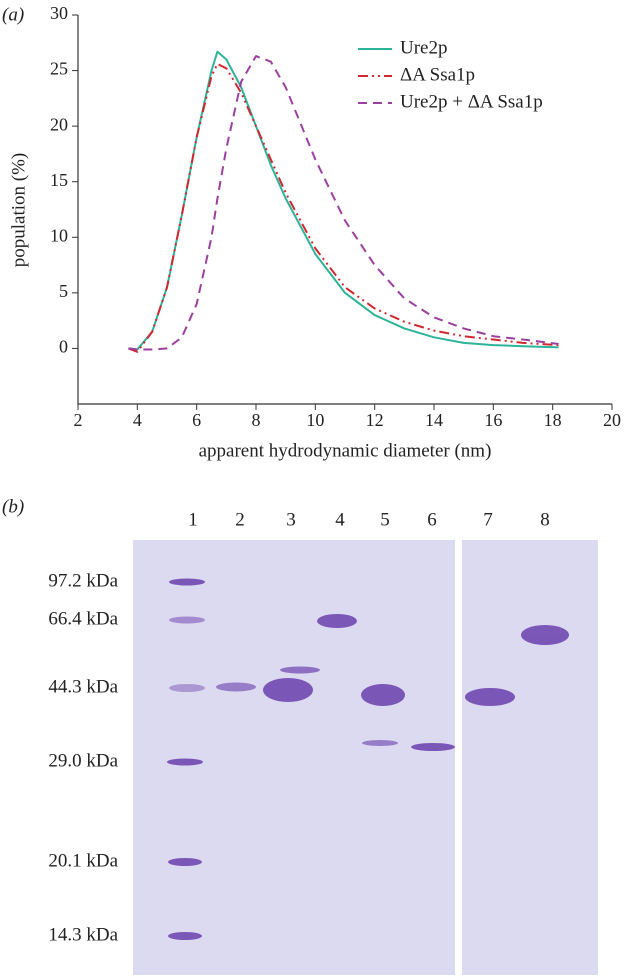  Describe the element at coordinates (13, 14) in the screenshot. I see `panel-label: (a)` at that location.